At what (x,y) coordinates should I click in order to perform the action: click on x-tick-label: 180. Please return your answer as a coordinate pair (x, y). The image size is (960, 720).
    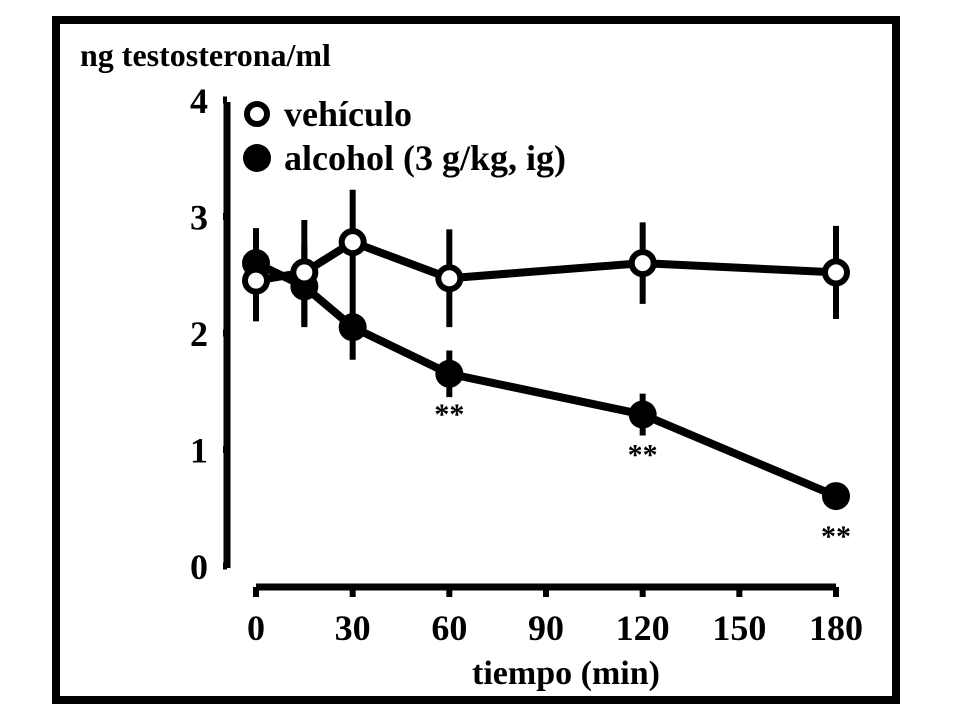
    Looking at the image, I should click on (836, 628).